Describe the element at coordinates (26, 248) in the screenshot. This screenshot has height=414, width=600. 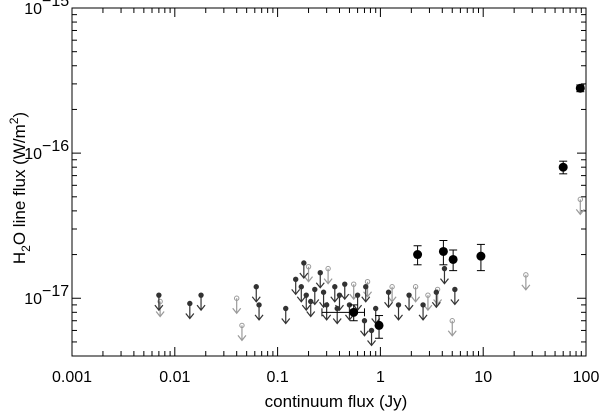
I see `y-axis-label-sub: 2` at that location.